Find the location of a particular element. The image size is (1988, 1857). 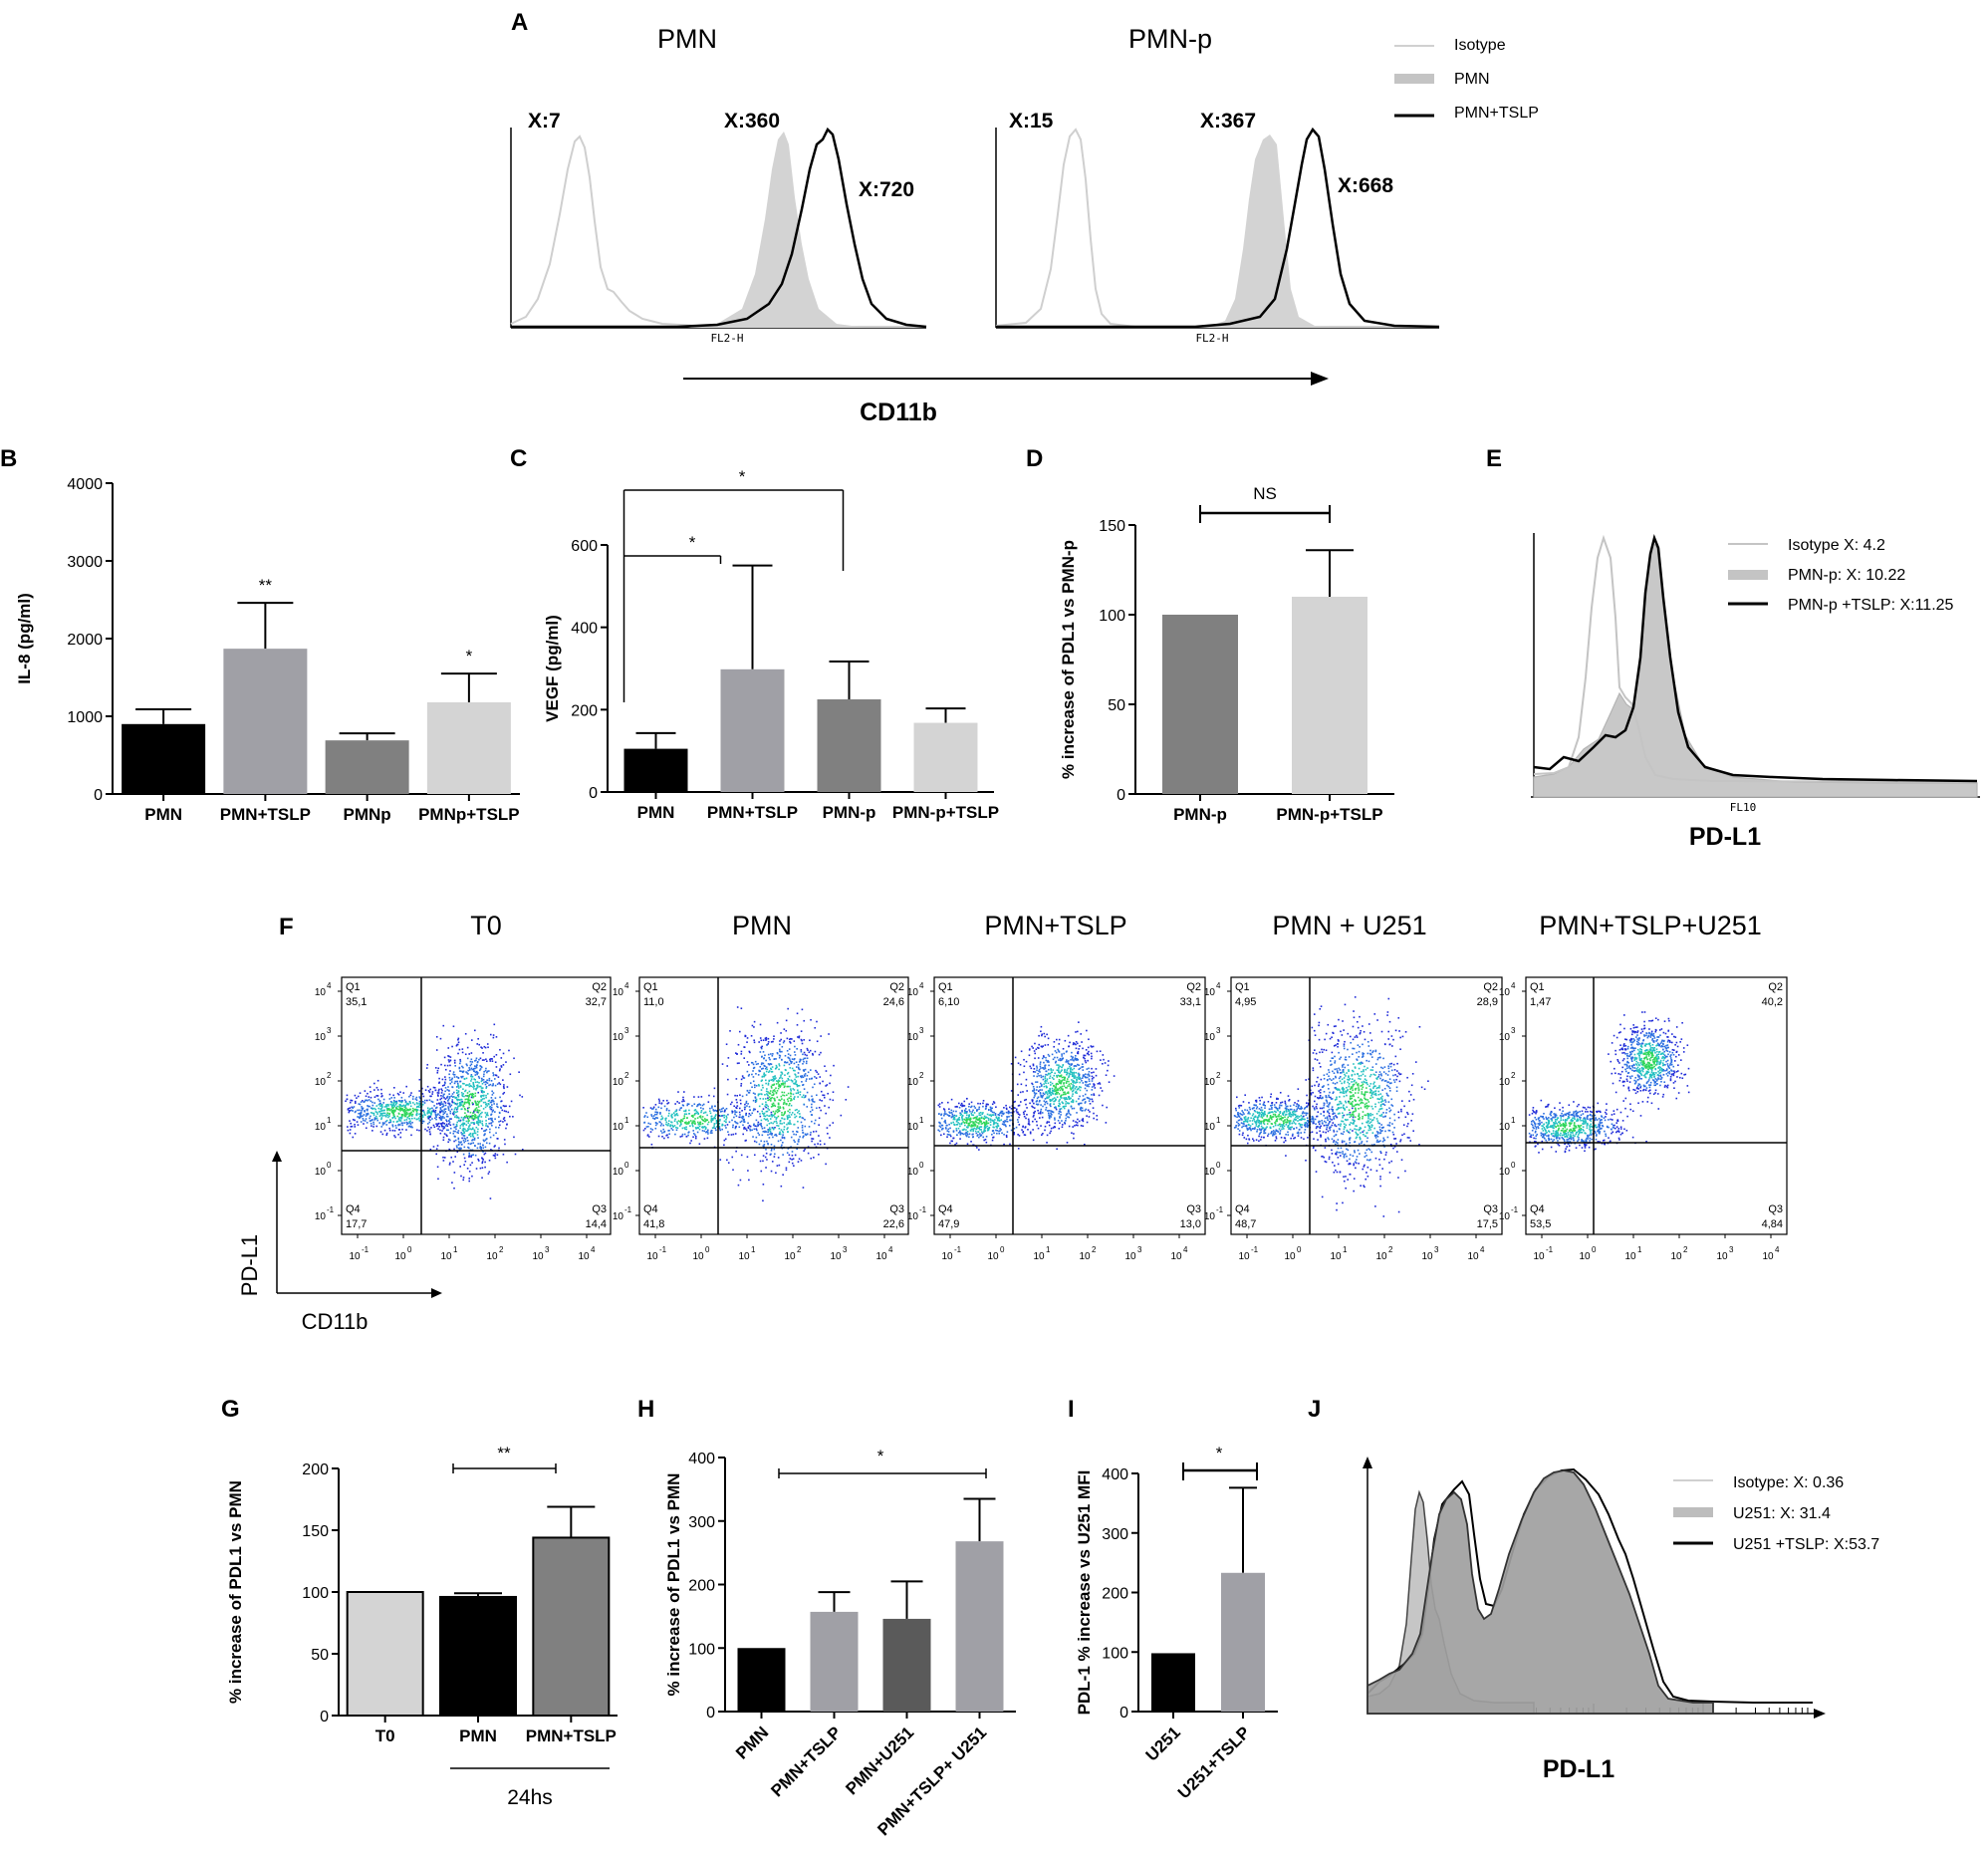

bar is located at coordinates (945, 757).